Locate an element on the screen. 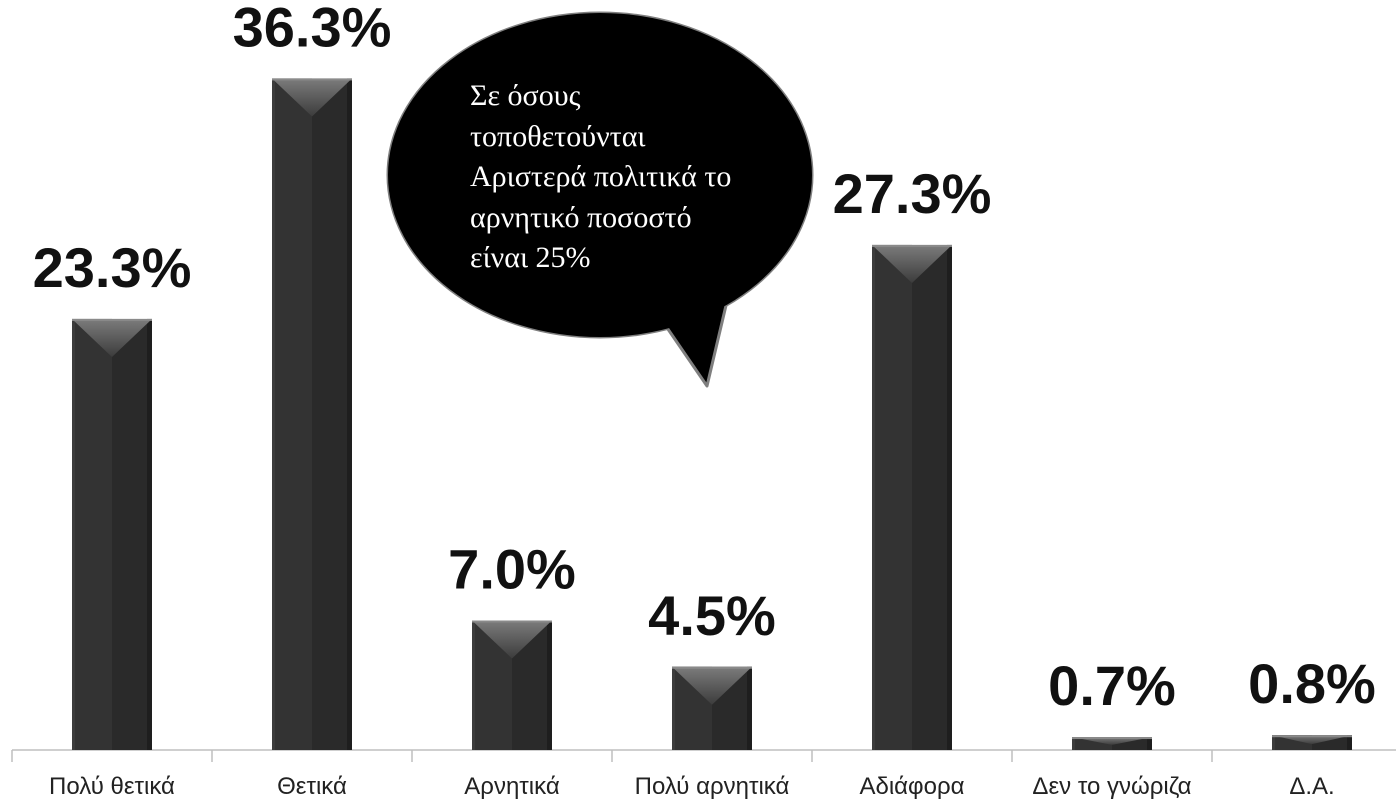  x-axis is located at coordinates (703, 755).